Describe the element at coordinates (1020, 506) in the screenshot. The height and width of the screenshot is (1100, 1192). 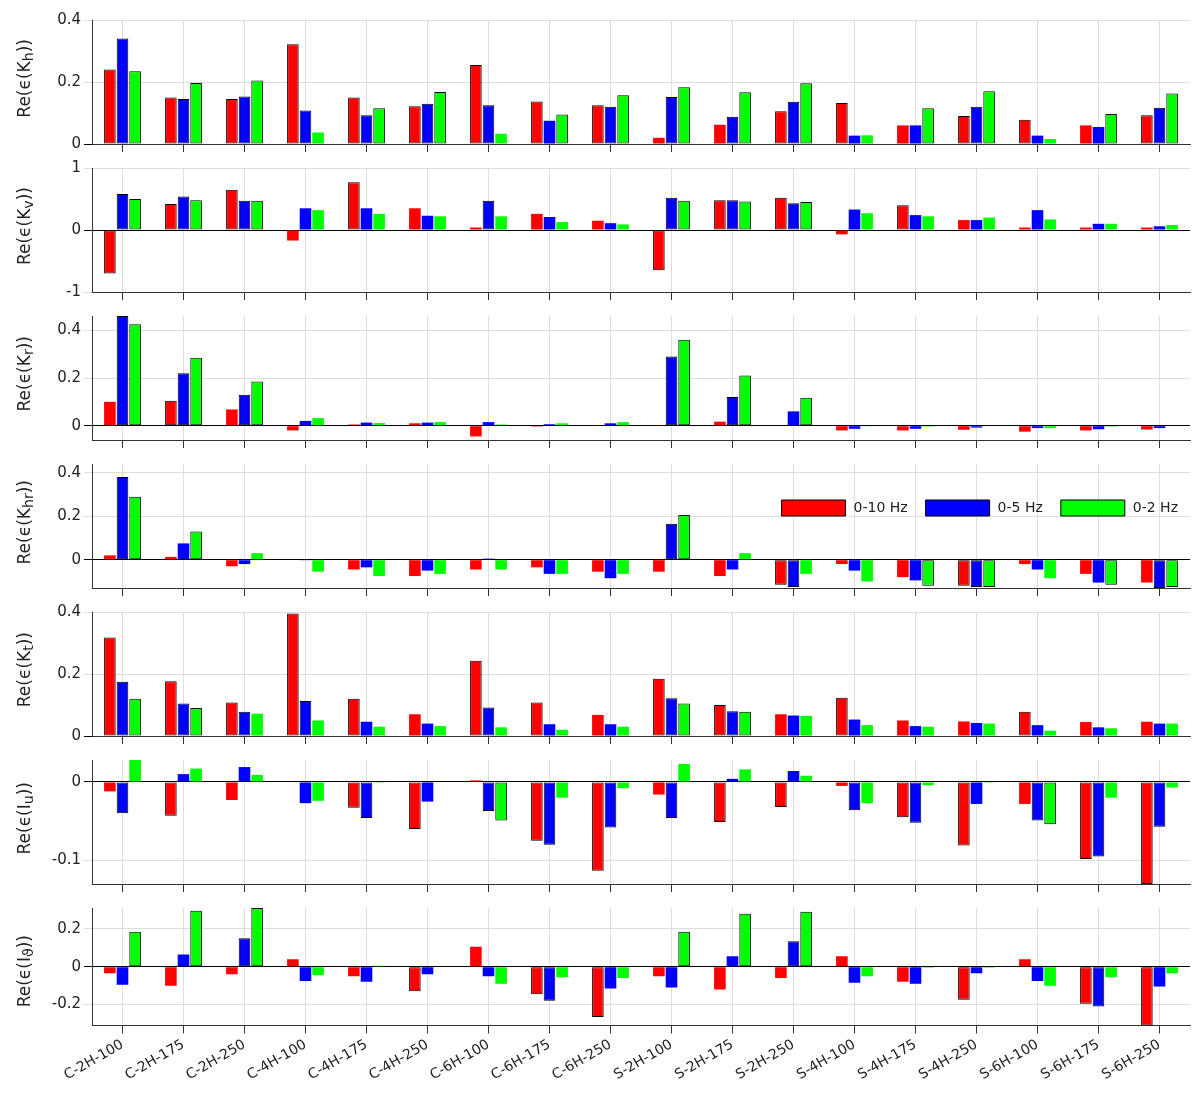
I see `legend-label: 0-5 Hz` at that location.